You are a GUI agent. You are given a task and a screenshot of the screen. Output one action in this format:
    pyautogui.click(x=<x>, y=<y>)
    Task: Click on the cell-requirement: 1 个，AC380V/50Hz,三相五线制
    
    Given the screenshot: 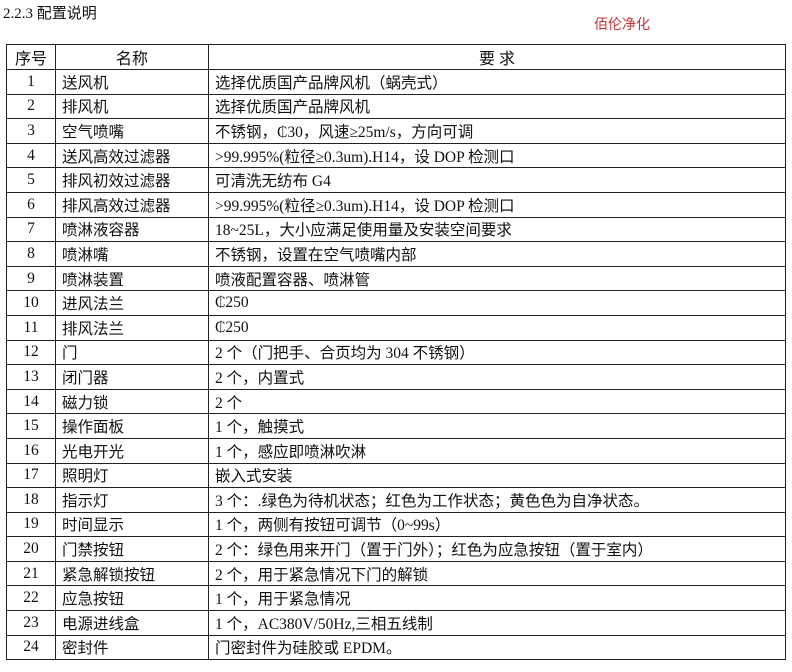 What is the action you would take?
    pyautogui.click(x=497, y=623)
    